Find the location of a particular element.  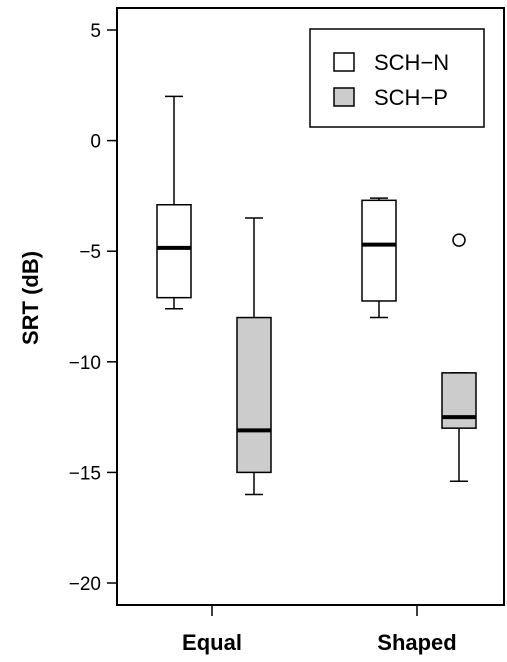

y-tick-label: −5 is located at coordinates (90, 252).